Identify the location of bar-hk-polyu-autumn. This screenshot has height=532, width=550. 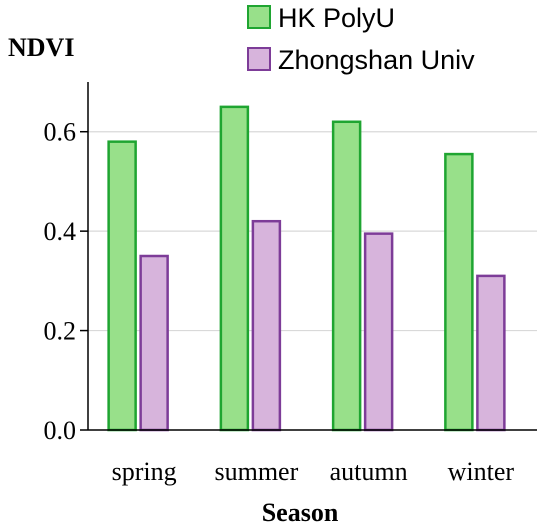
(346, 276).